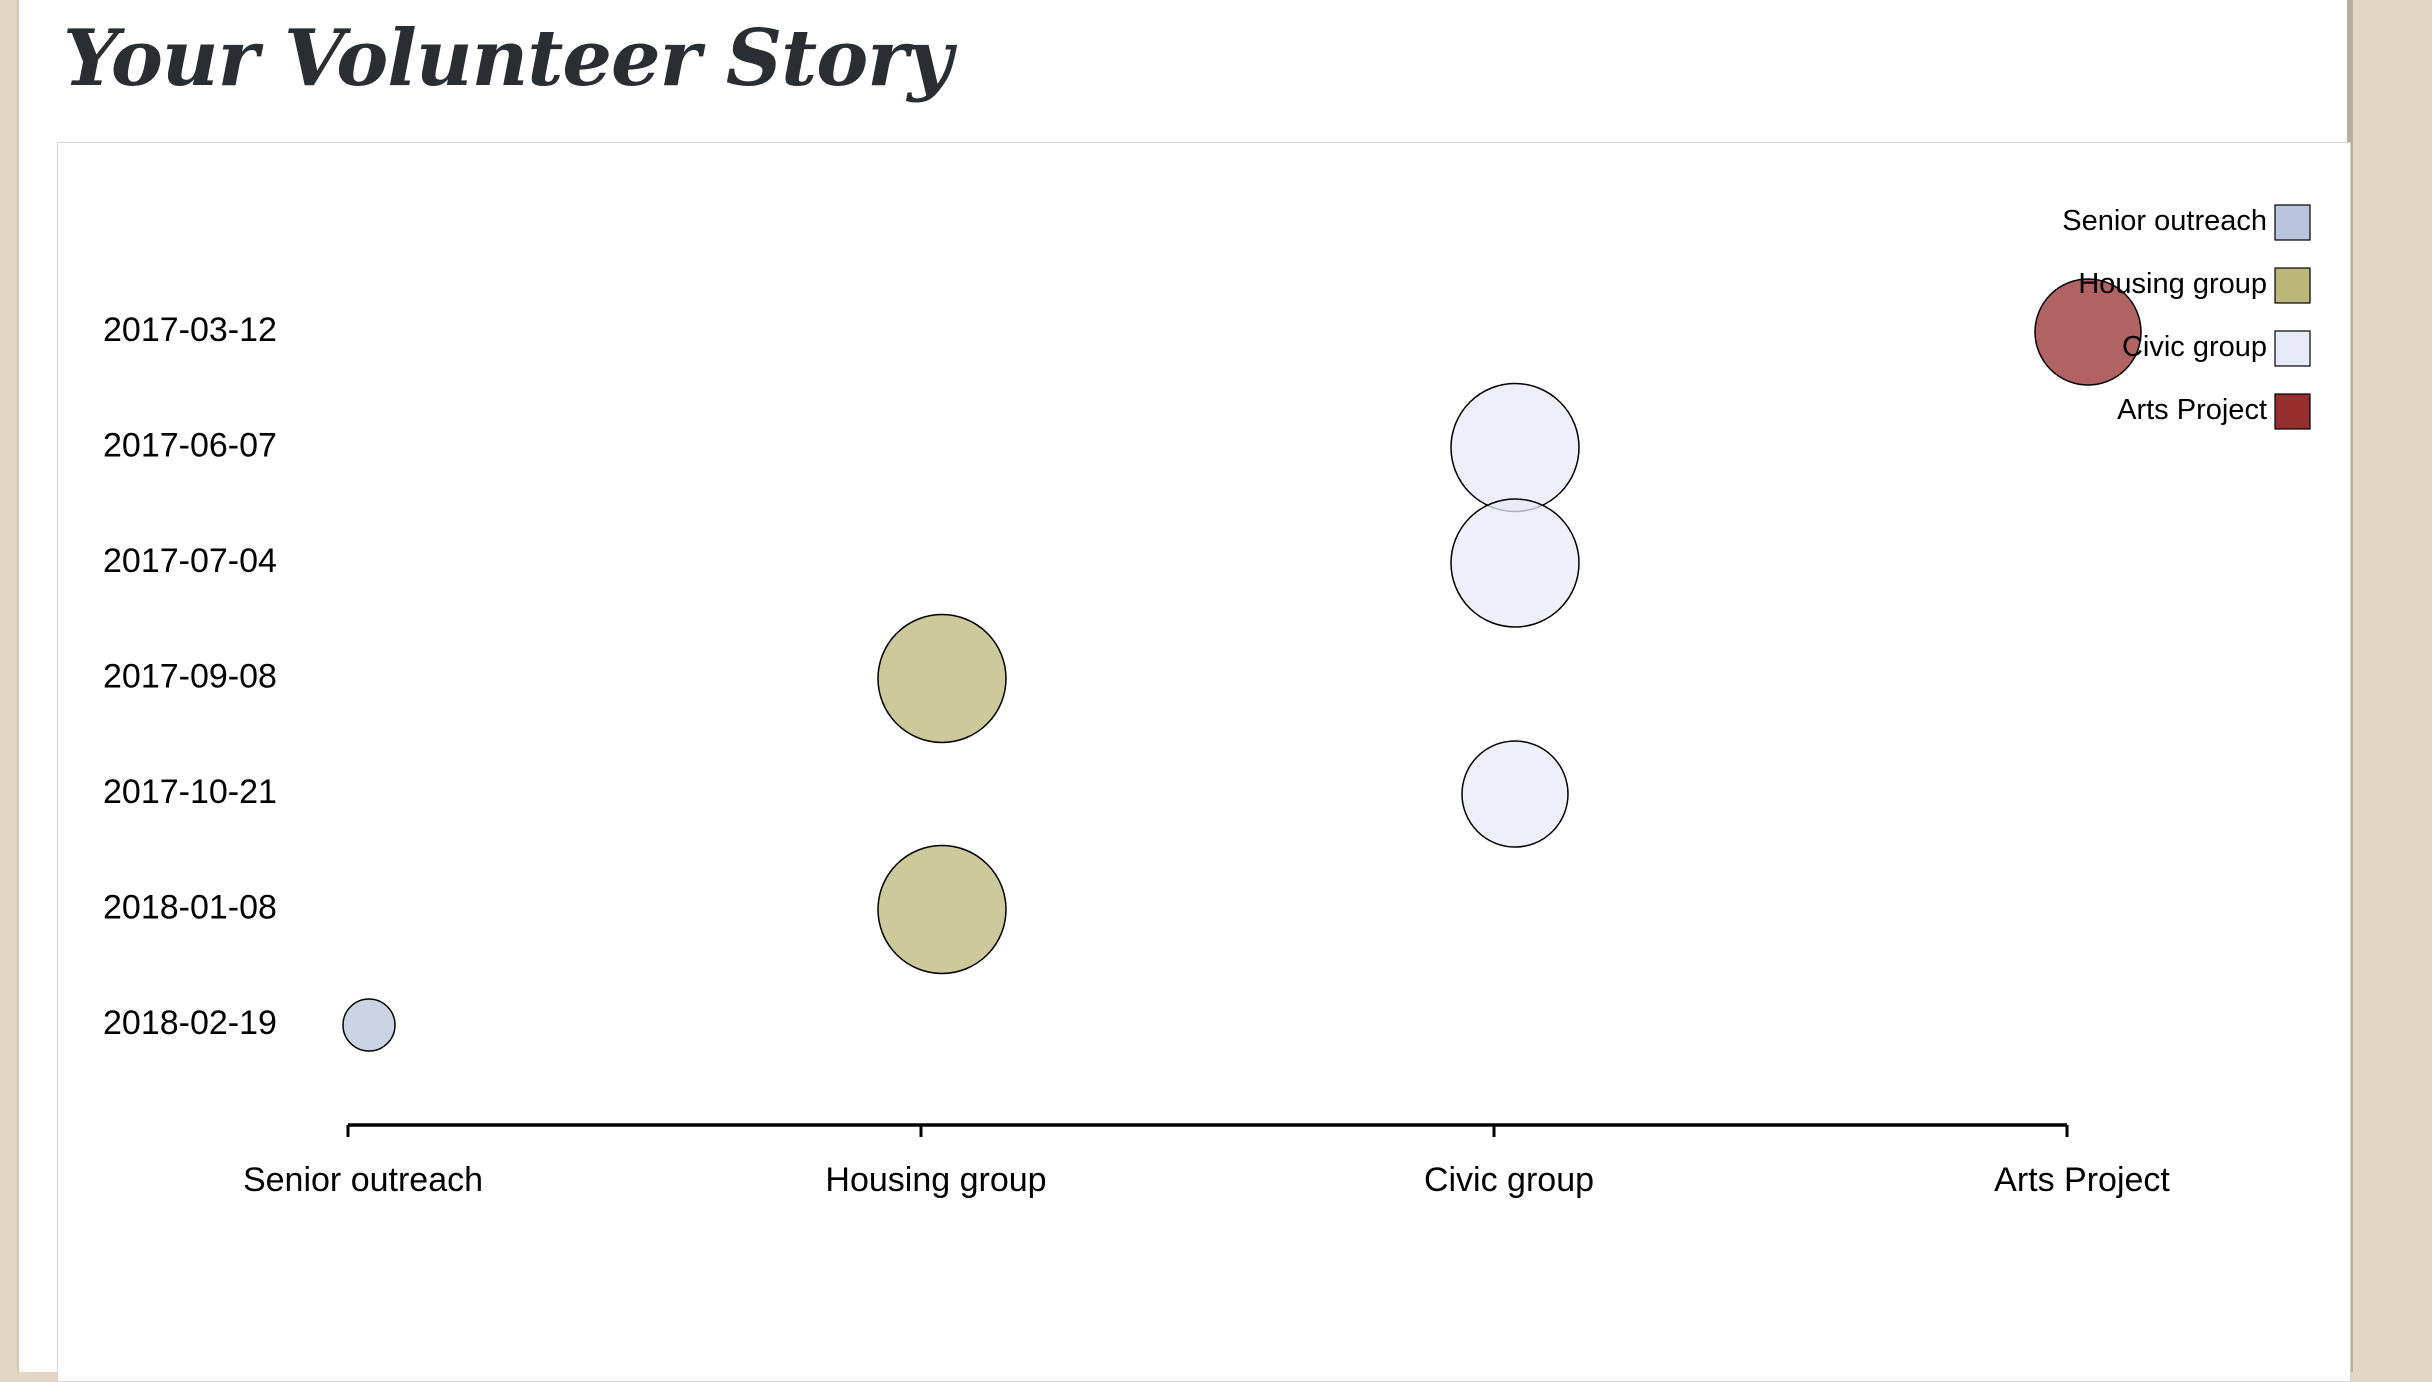 The image size is (2432, 1382). Describe the element at coordinates (363, 1180) in the screenshot. I see `x-tick-label-senior-outreach: Senior outreach` at that location.